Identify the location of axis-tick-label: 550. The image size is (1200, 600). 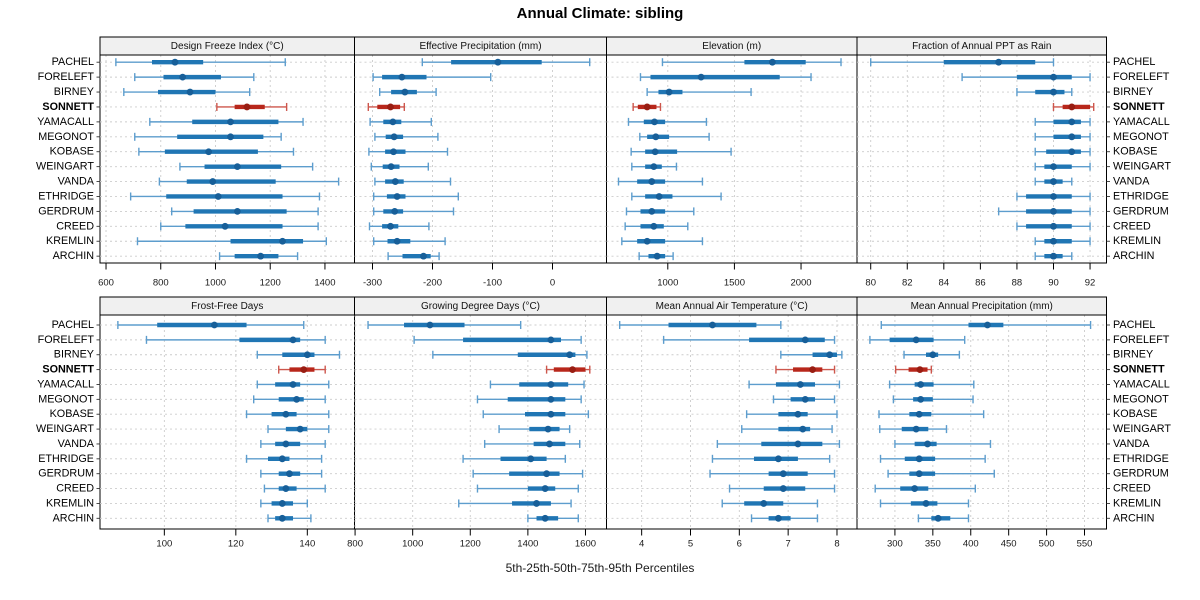
(1085, 544).